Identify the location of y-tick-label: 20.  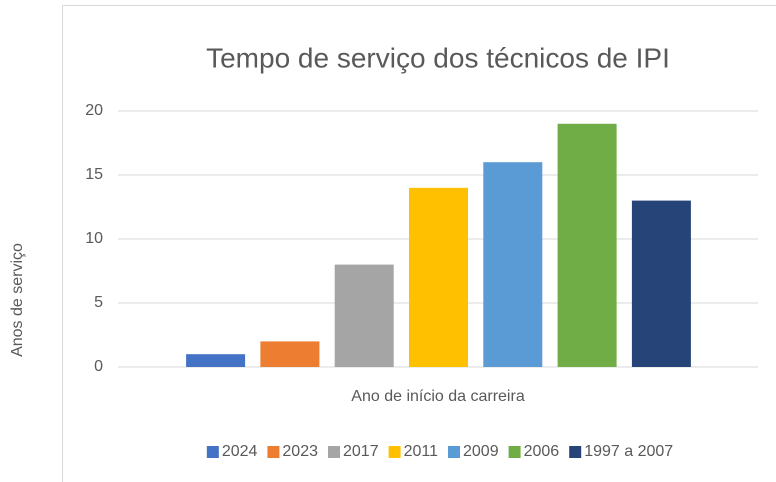
(94, 110).